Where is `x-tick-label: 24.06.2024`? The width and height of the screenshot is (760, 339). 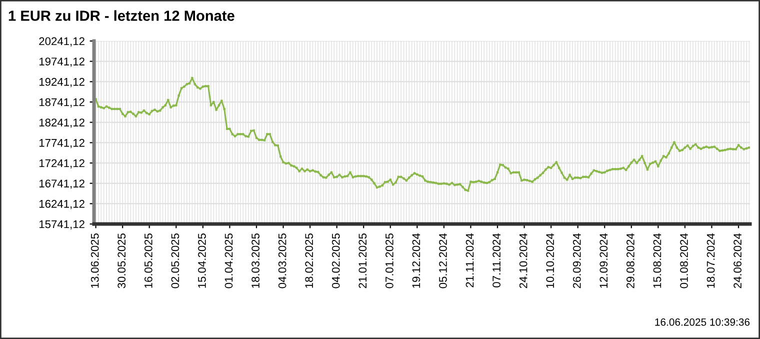
x-tick-label: 24.06.2024 is located at coordinates (738, 260).